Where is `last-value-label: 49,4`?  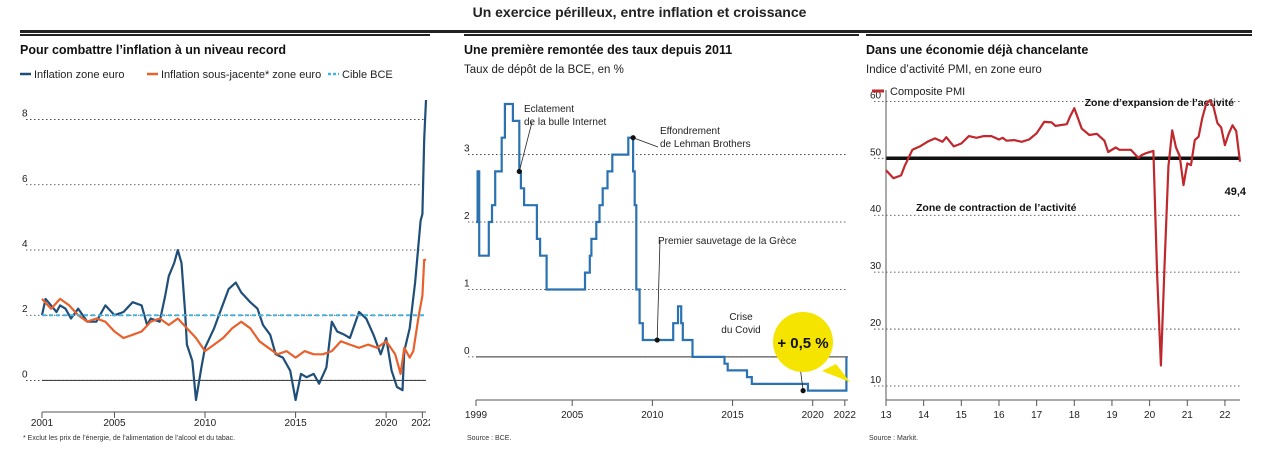 last-value-label: 49,4 is located at coordinates (1236, 192).